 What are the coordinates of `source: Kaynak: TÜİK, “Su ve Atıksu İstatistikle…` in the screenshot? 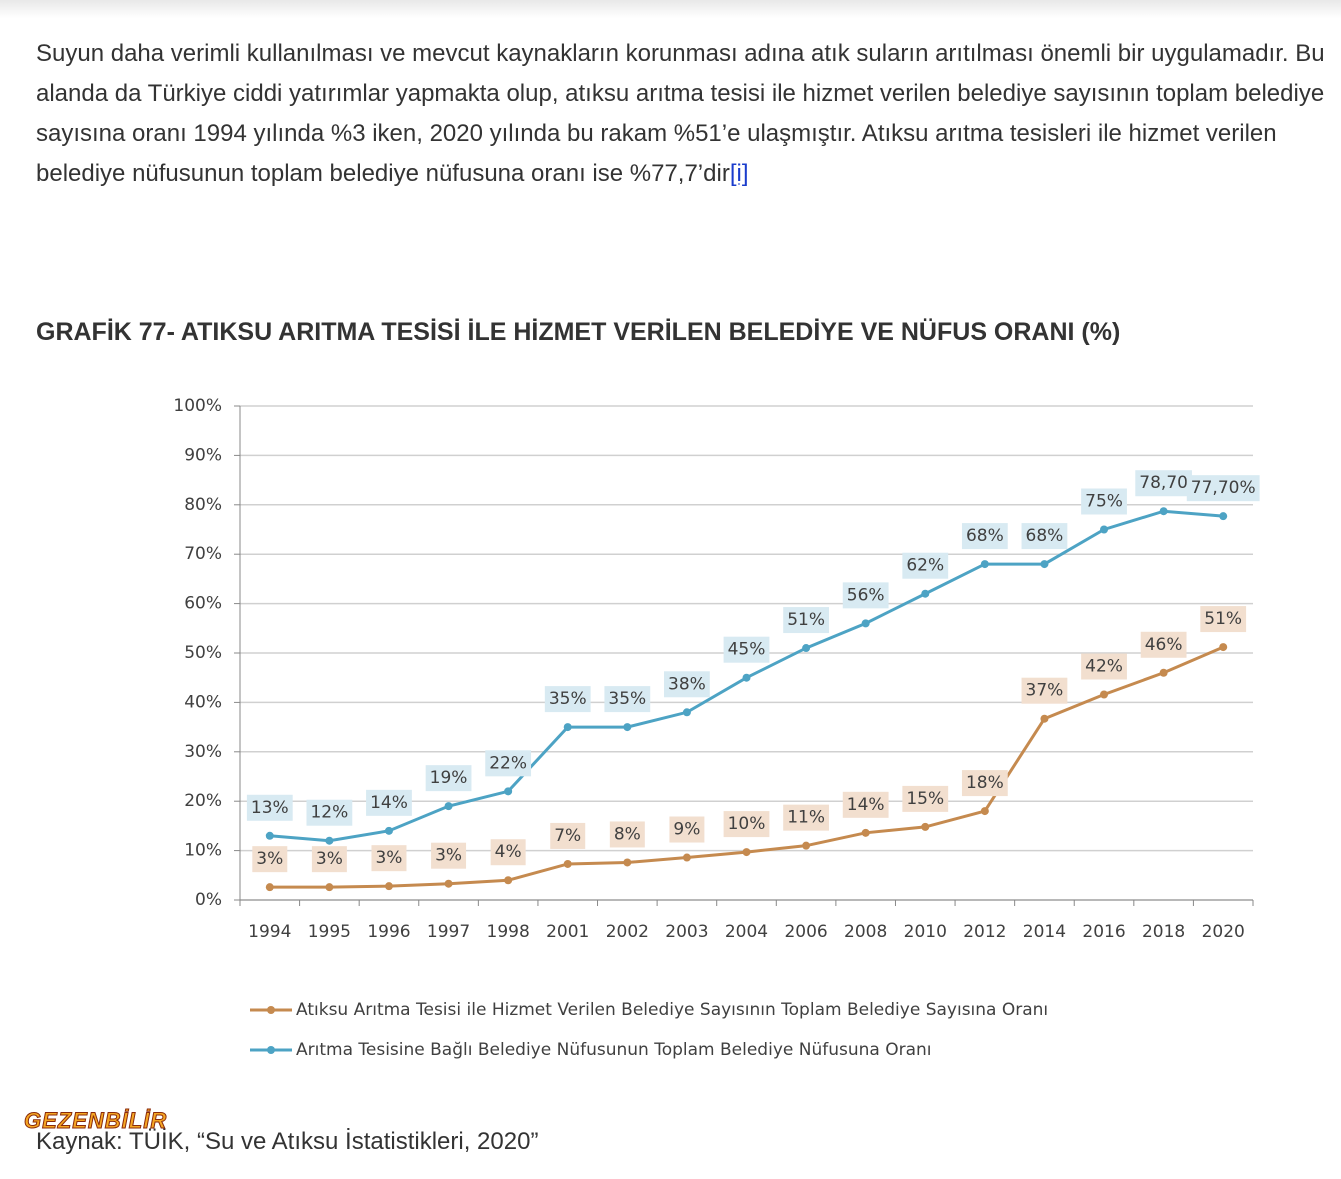 It's located at (287, 1141).